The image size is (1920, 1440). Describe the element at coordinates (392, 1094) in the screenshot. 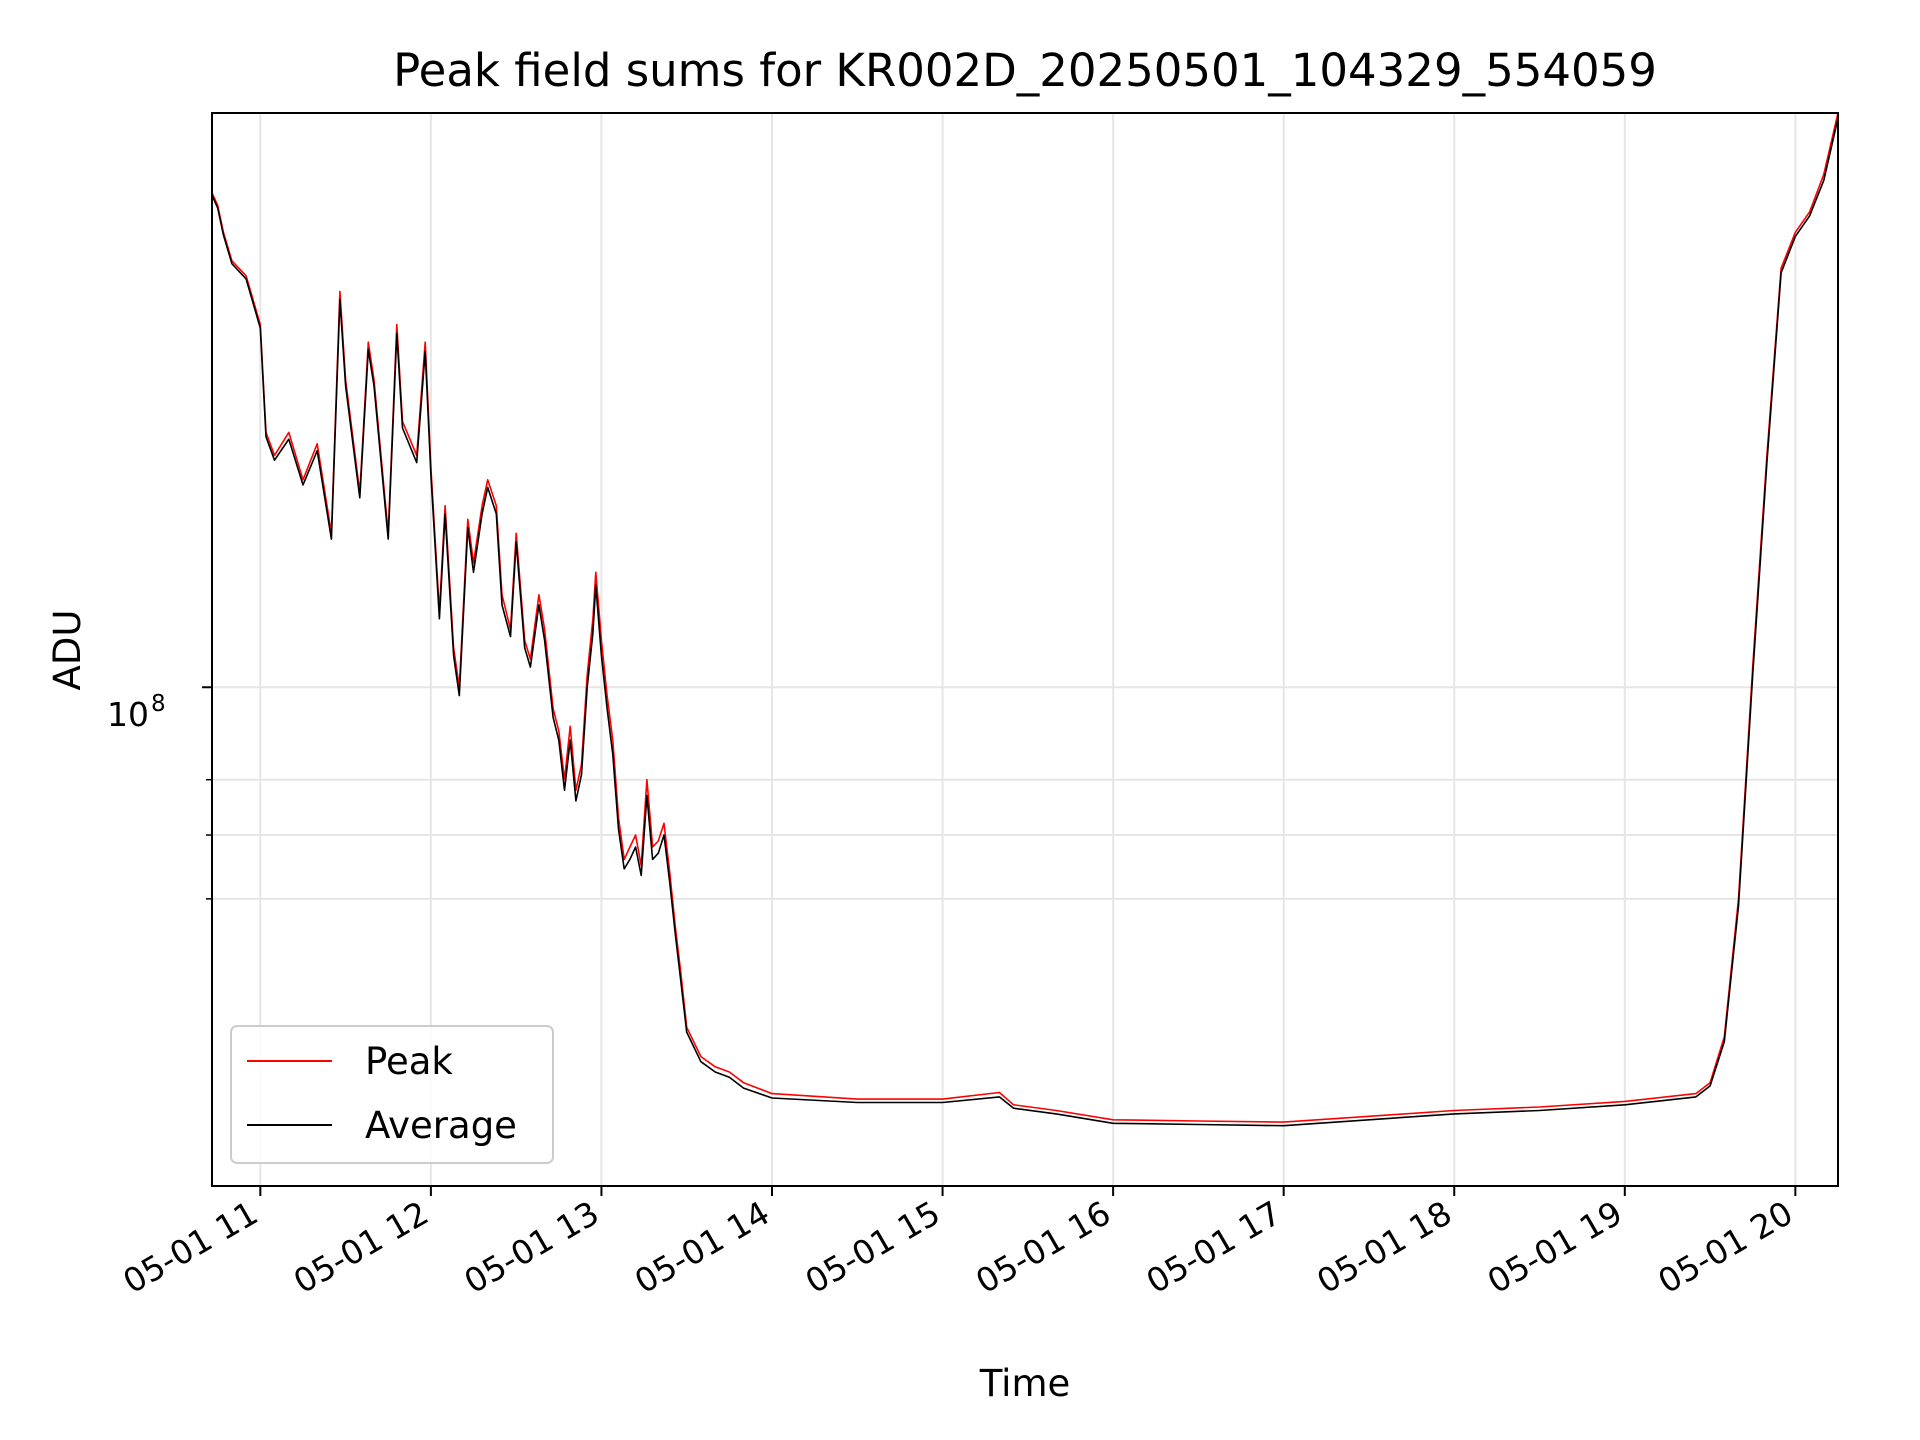

I see `legend: Peak Average` at that location.